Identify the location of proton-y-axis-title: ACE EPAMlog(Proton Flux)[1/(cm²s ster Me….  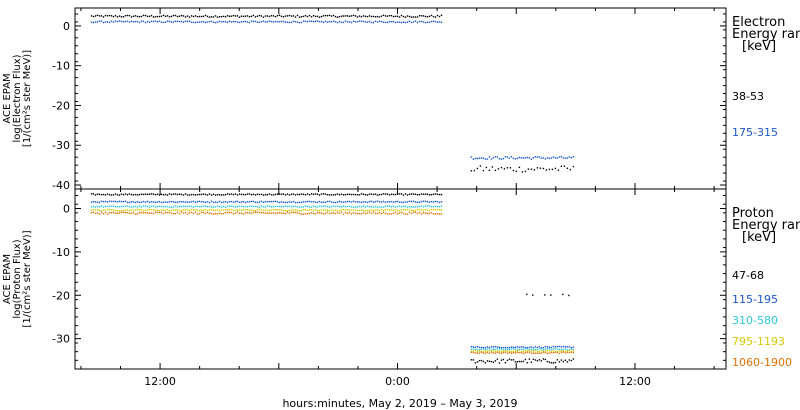
(17, 278).